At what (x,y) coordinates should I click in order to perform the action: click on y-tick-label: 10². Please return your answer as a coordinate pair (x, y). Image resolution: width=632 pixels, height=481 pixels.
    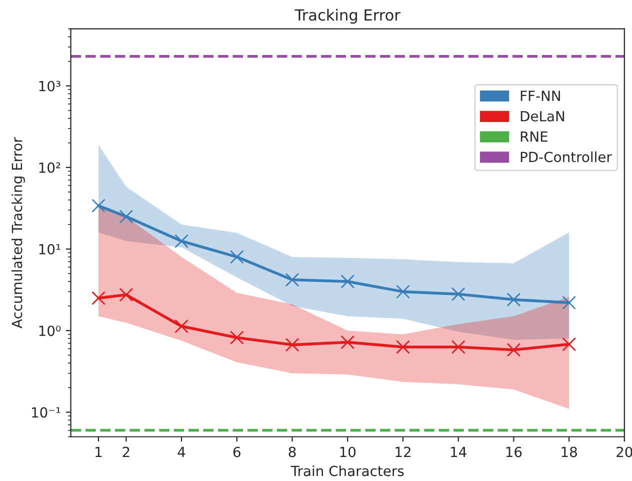
    Looking at the image, I should click on (49, 167).